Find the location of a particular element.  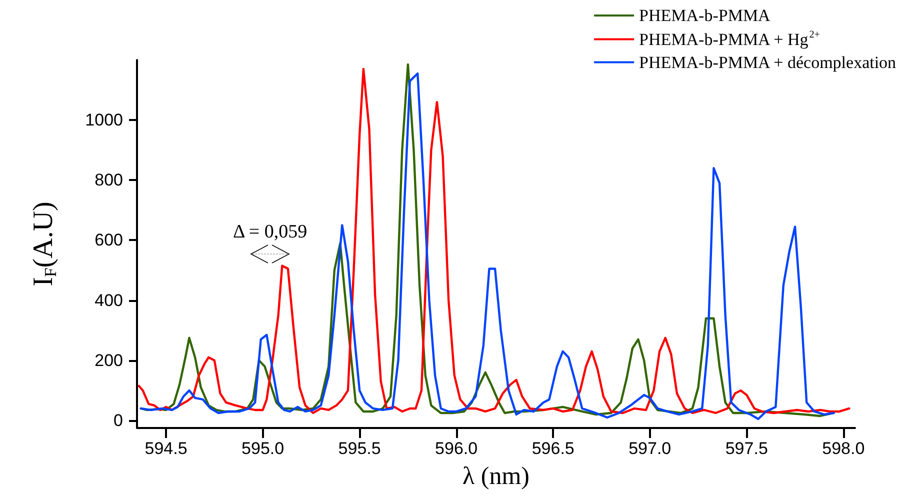

y-tick-label: 400 is located at coordinates (108, 300).